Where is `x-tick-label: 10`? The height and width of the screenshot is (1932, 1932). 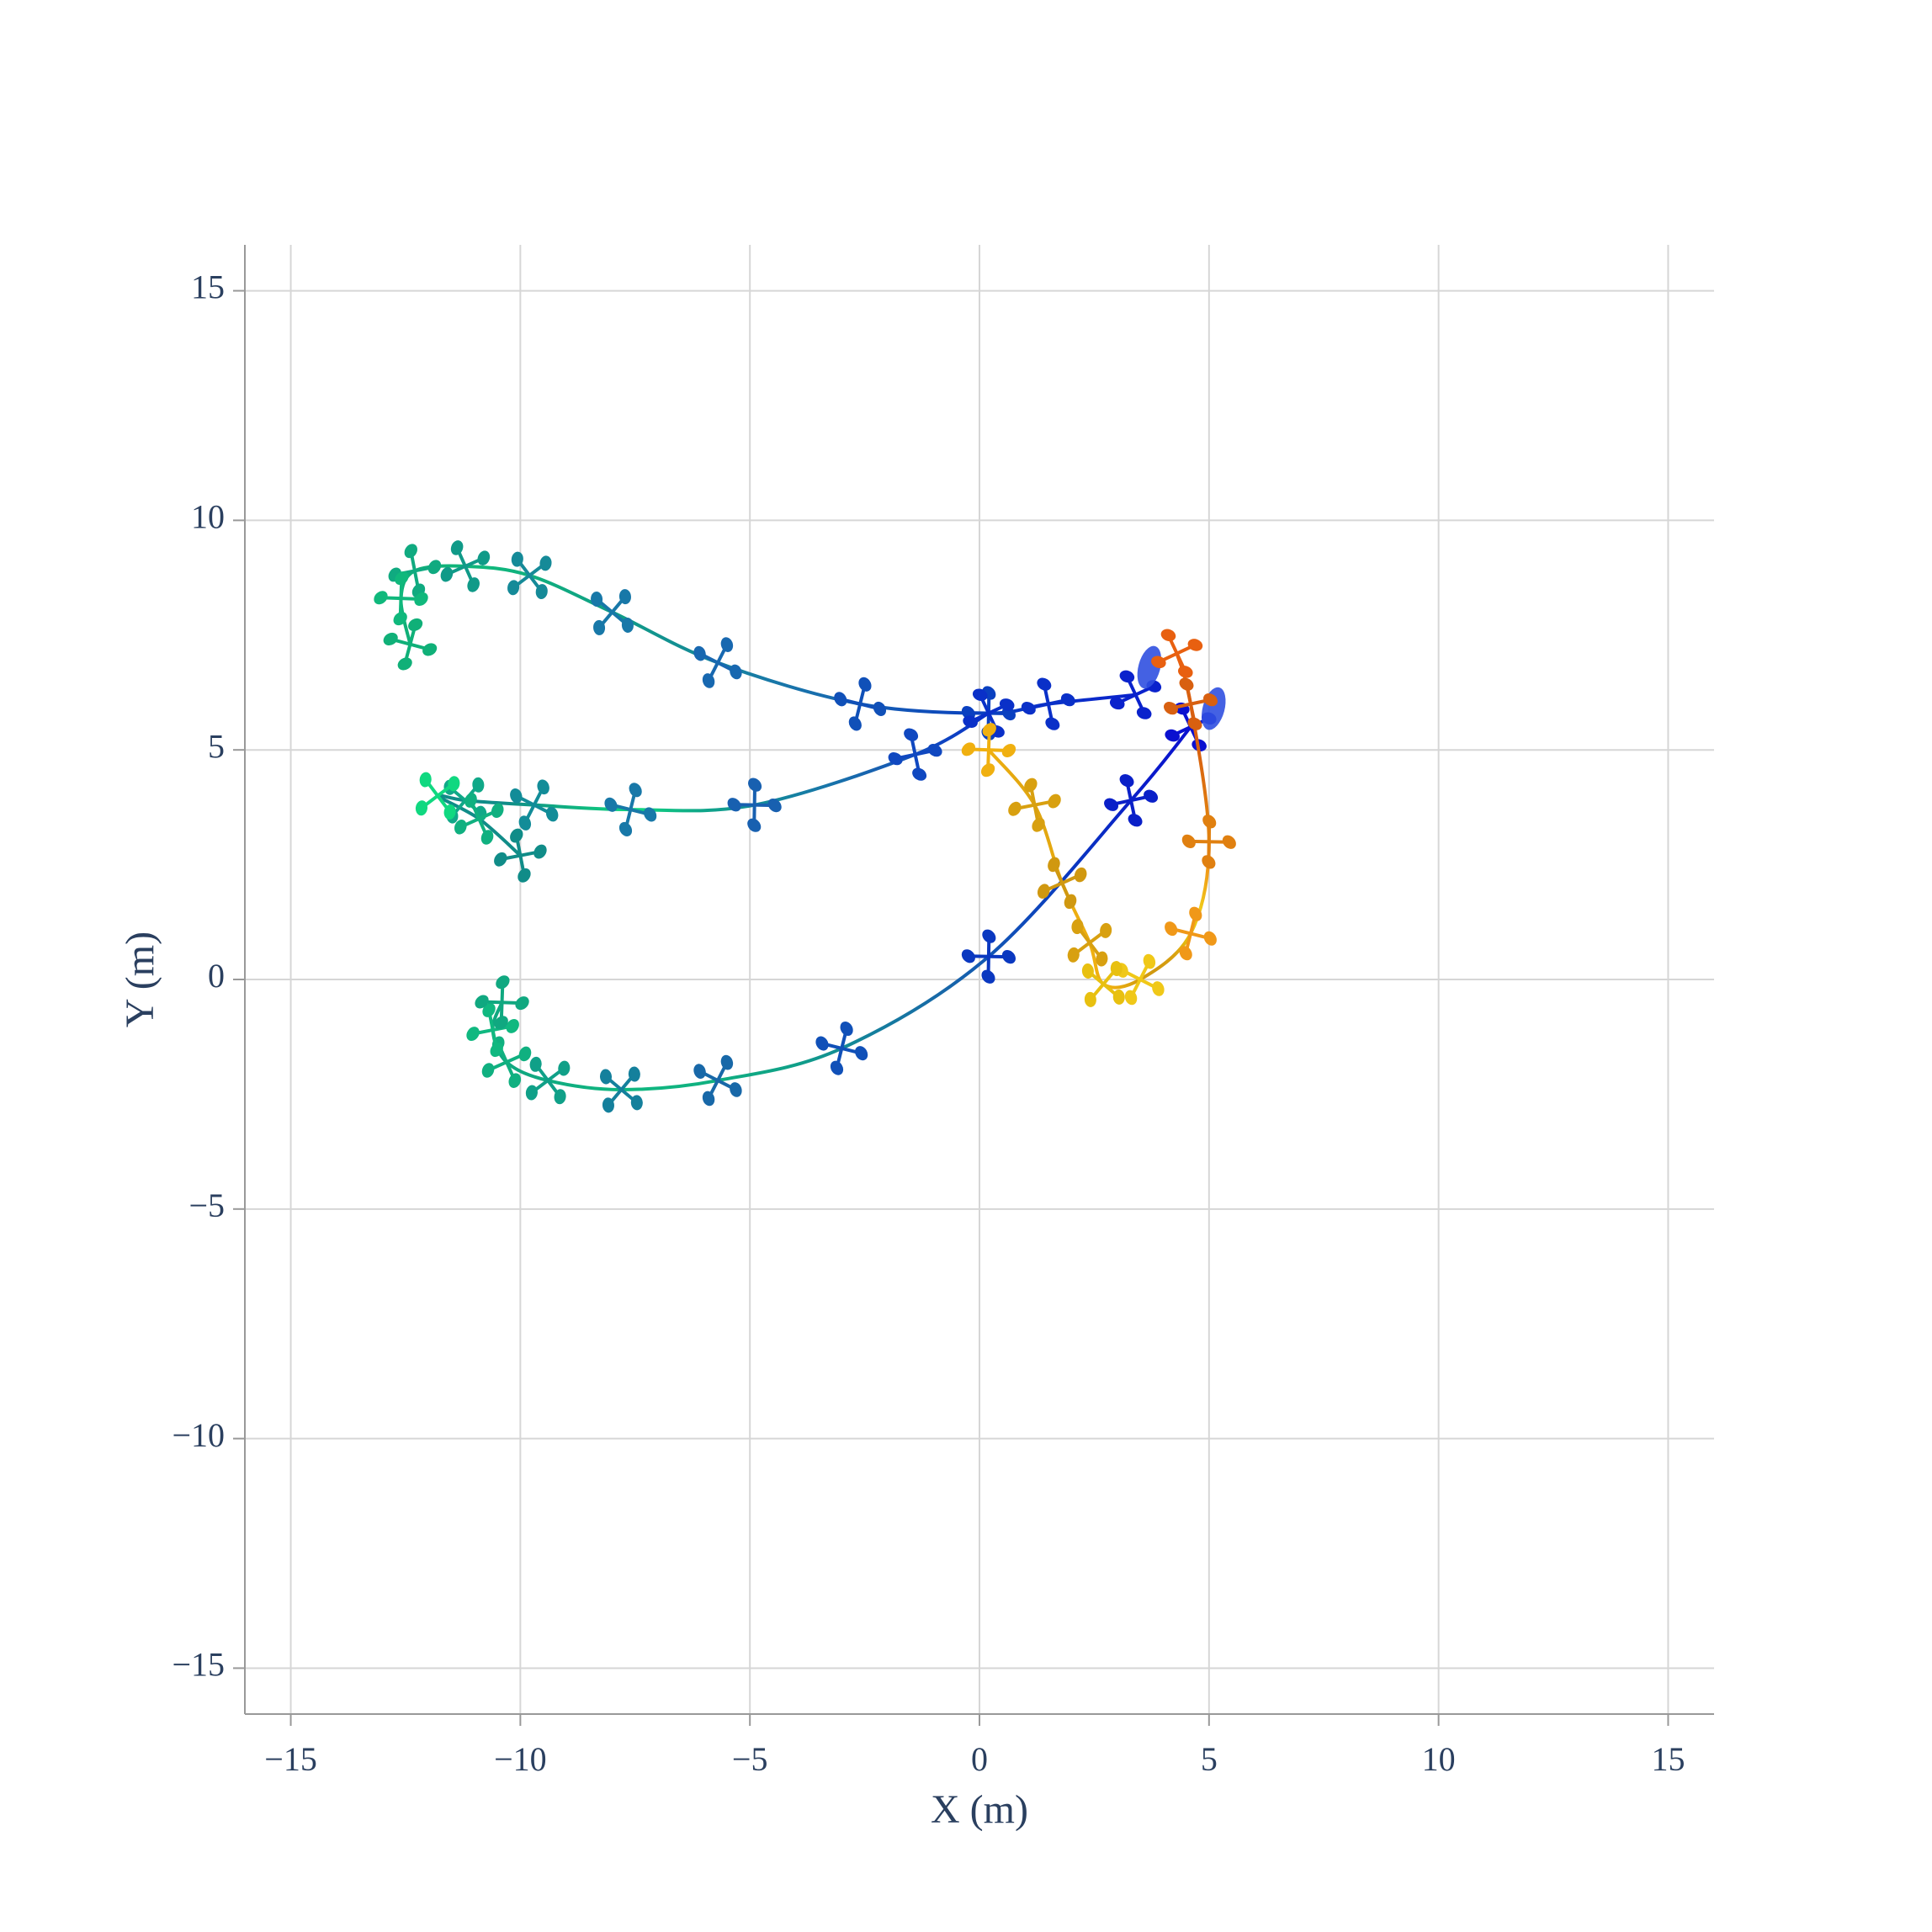
x-tick-label: 10 is located at coordinates (1439, 1759).